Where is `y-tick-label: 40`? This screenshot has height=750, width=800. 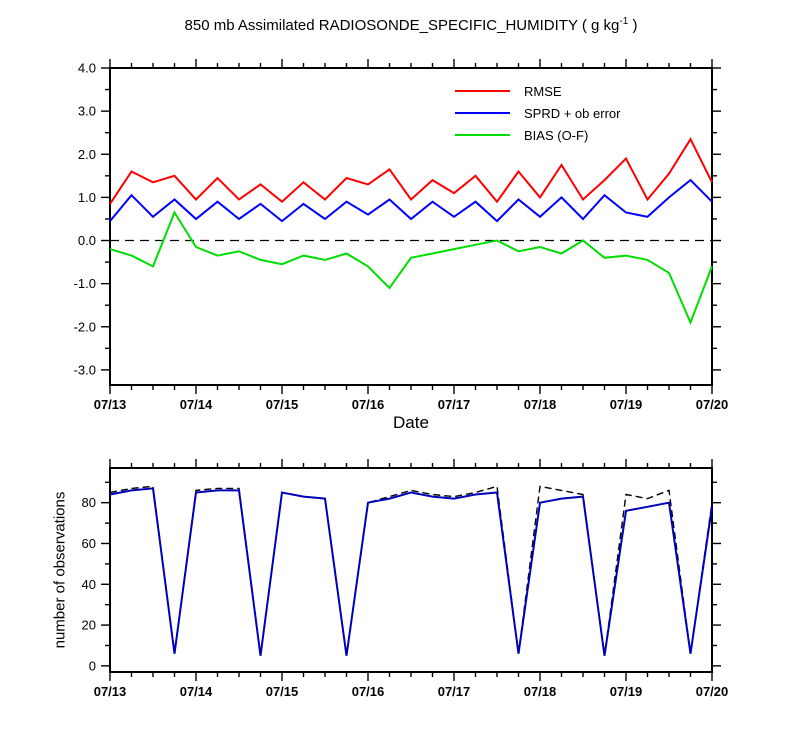
y-tick-label: 40 is located at coordinates (89, 584).